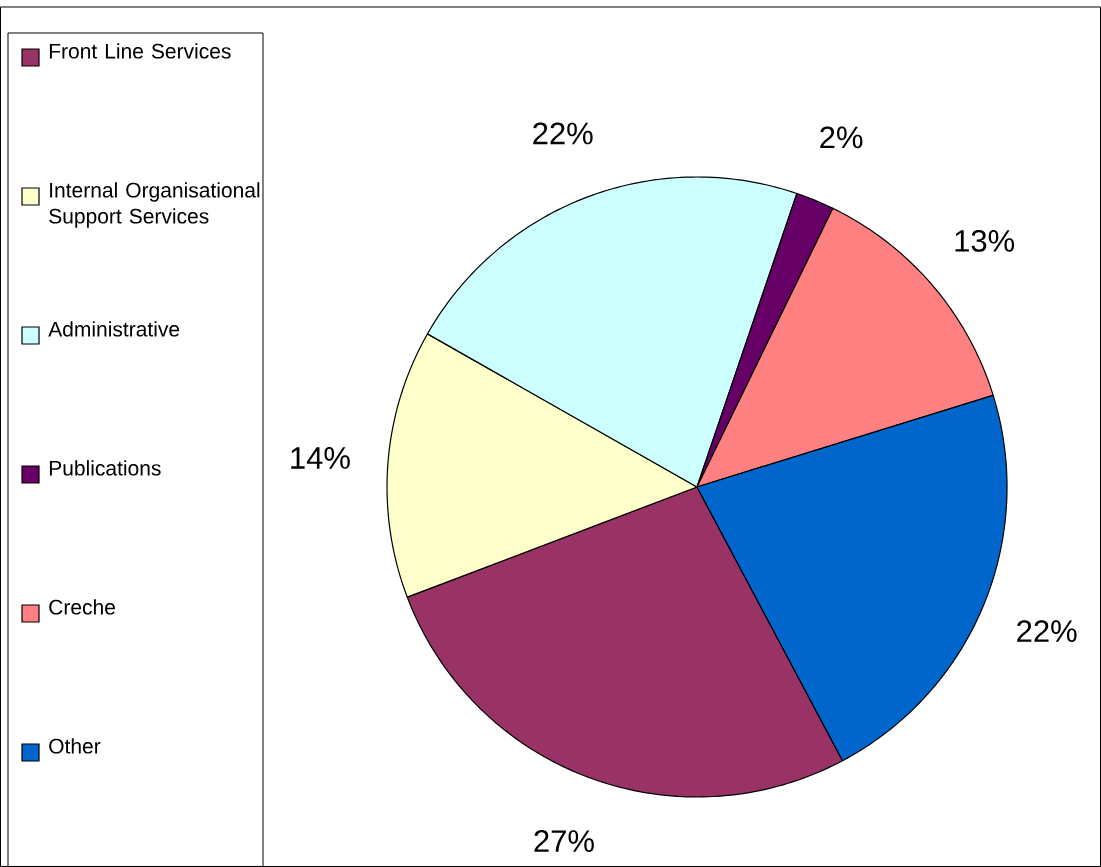 The image size is (1101, 867). What do you see at coordinates (114, 329) in the screenshot?
I see `legend-label: Administrative` at bounding box center [114, 329].